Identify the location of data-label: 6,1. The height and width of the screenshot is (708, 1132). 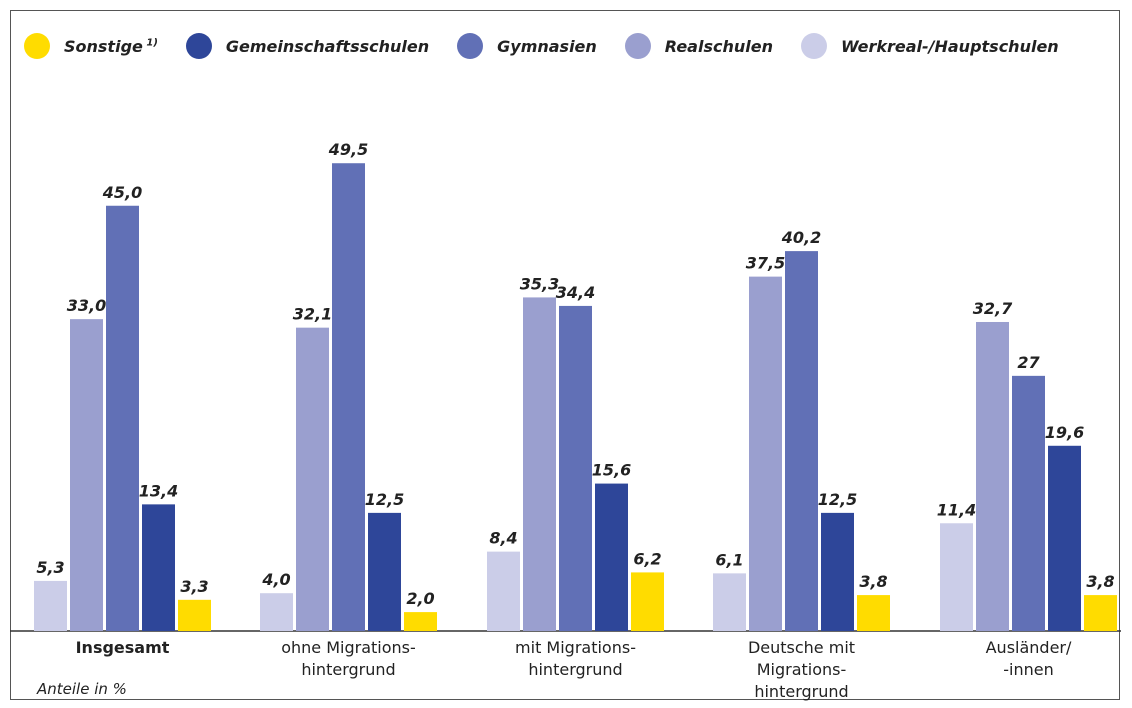
(729, 559).